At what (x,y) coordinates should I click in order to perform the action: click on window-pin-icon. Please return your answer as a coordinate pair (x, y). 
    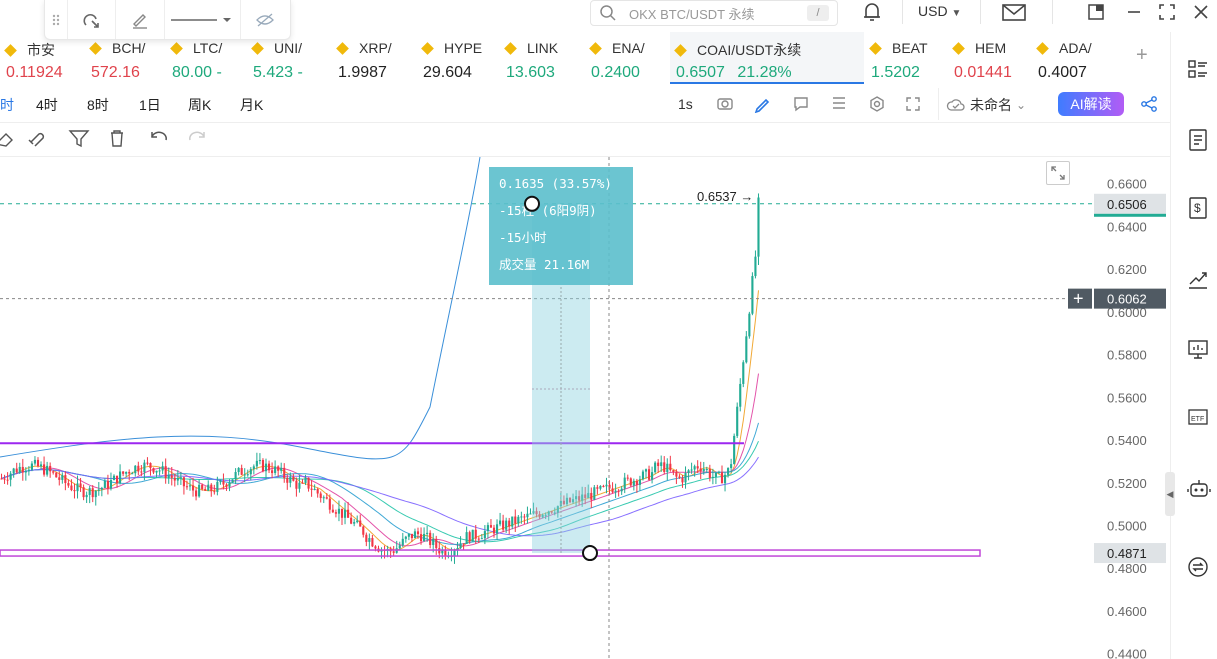
    Looking at the image, I should click on (1096, 12).